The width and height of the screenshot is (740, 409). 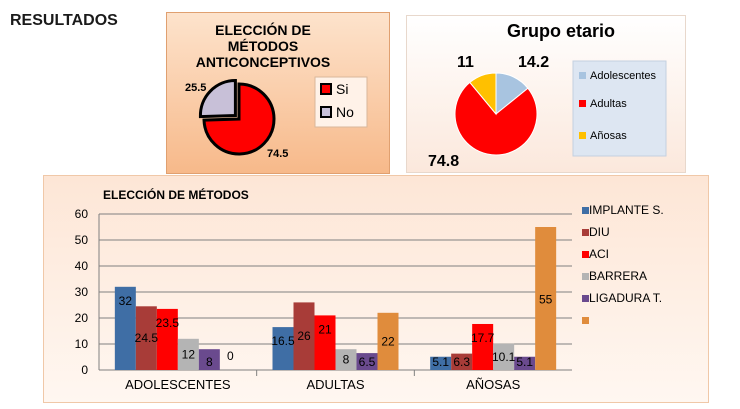 I want to click on pie2-legend-adolescentes: Adolescentes, so click(x=623, y=76).